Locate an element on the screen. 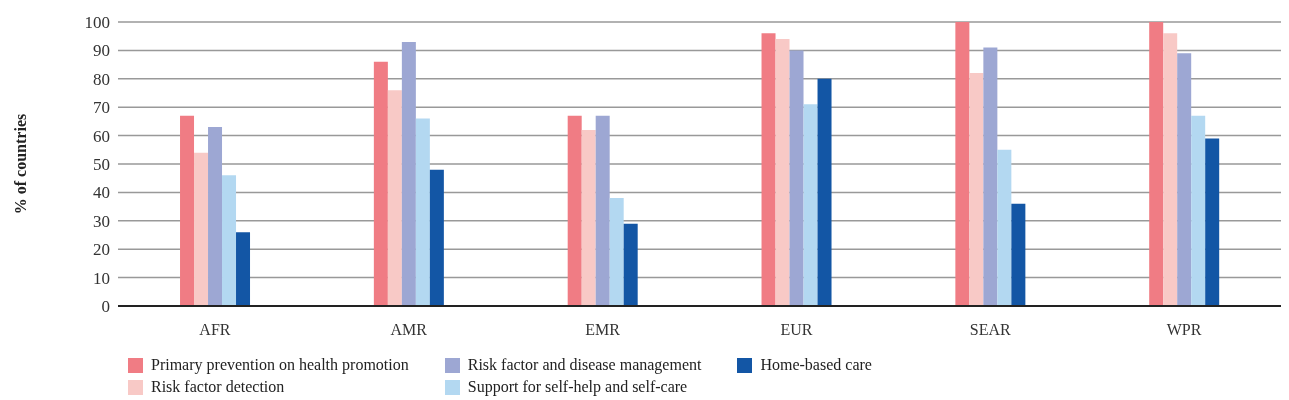 Image resolution: width=1289 pixels, height=400 pixels. x-tick-label: SEAR is located at coordinates (990, 330).